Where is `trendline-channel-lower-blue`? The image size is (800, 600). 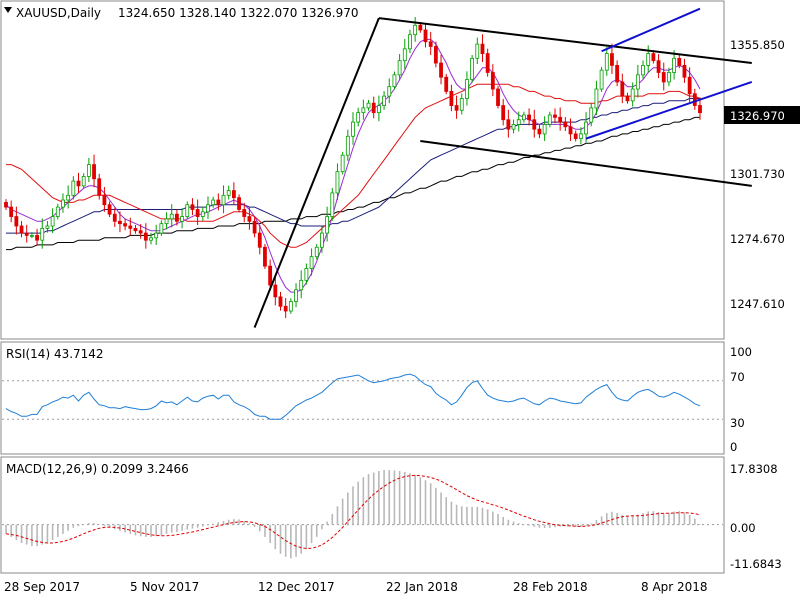
trendline-channel-lower-blue is located at coordinates (669, 110).